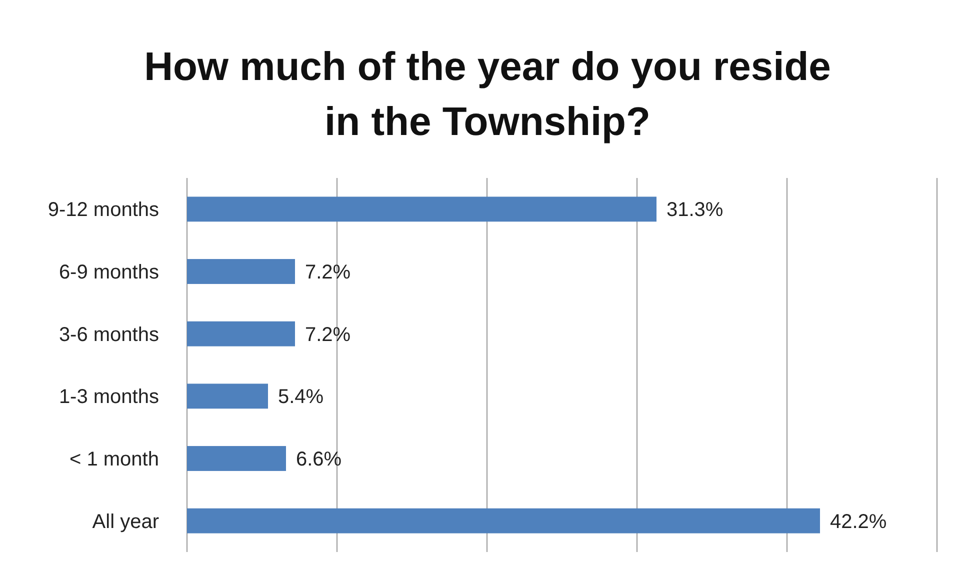  I want to click on y-tick-label: 3-6 months, so click(108, 335).